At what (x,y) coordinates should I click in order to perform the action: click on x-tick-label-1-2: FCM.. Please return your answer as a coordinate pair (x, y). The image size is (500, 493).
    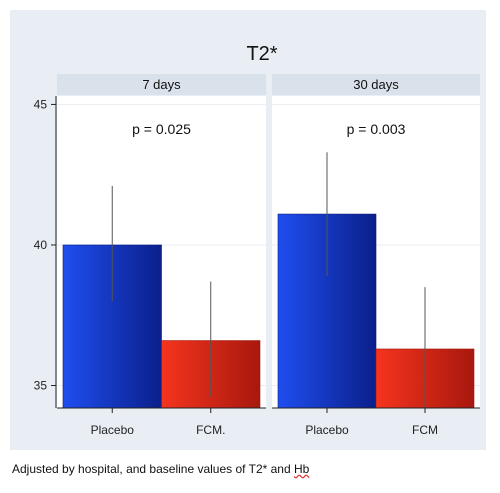
    Looking at the image, I should click on (210, 430).